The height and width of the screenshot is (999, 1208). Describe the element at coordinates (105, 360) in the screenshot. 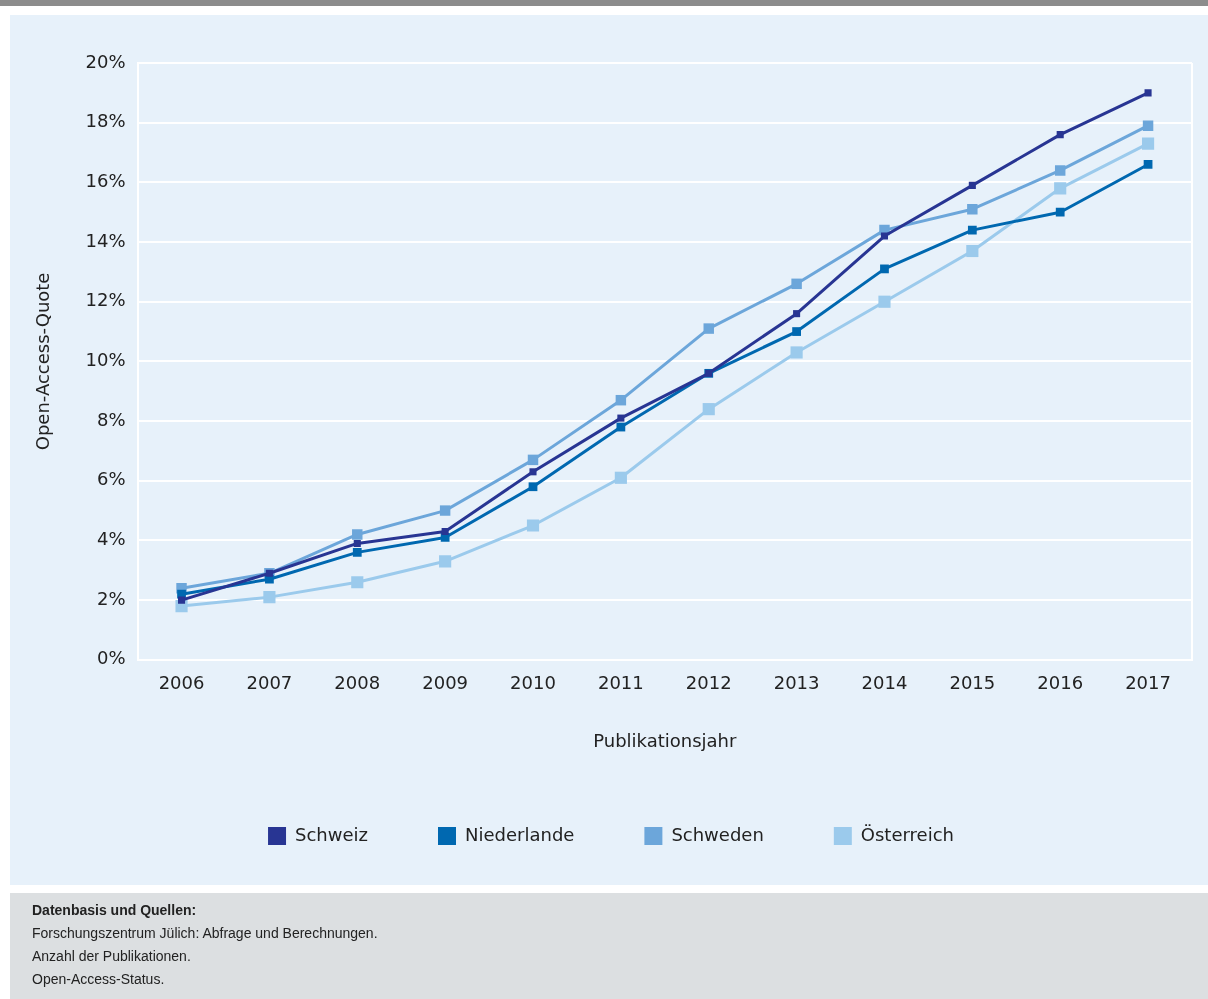

I see `y-tick-label: 10%` at that location.